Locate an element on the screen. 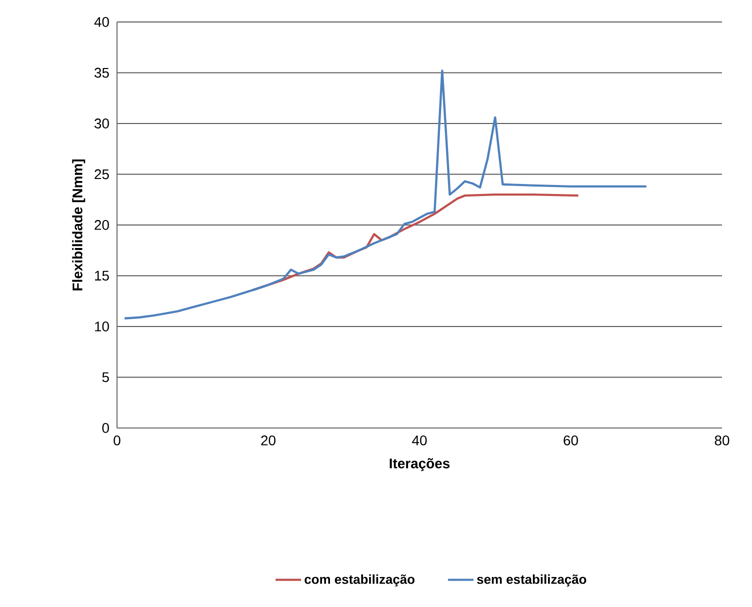 This screenshot has height=607, width=752. x-tick-label: 20 is located at coordinates (268, 440).